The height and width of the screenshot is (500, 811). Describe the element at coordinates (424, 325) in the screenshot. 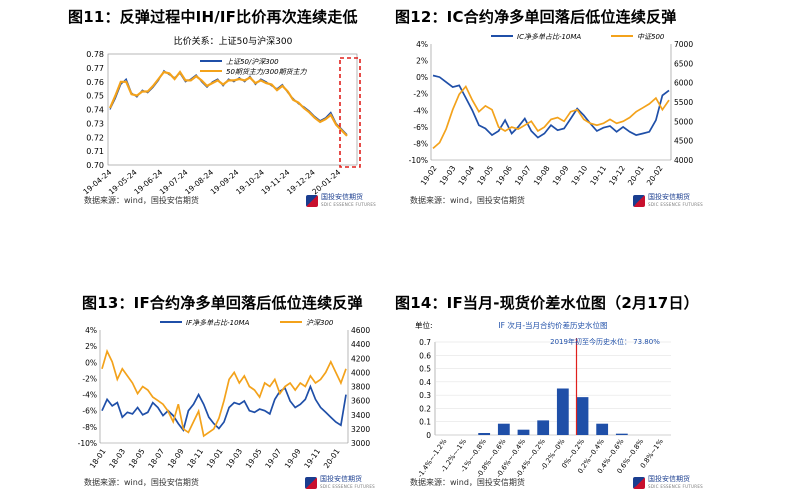

I see `unit-label: 单位:` at that location.